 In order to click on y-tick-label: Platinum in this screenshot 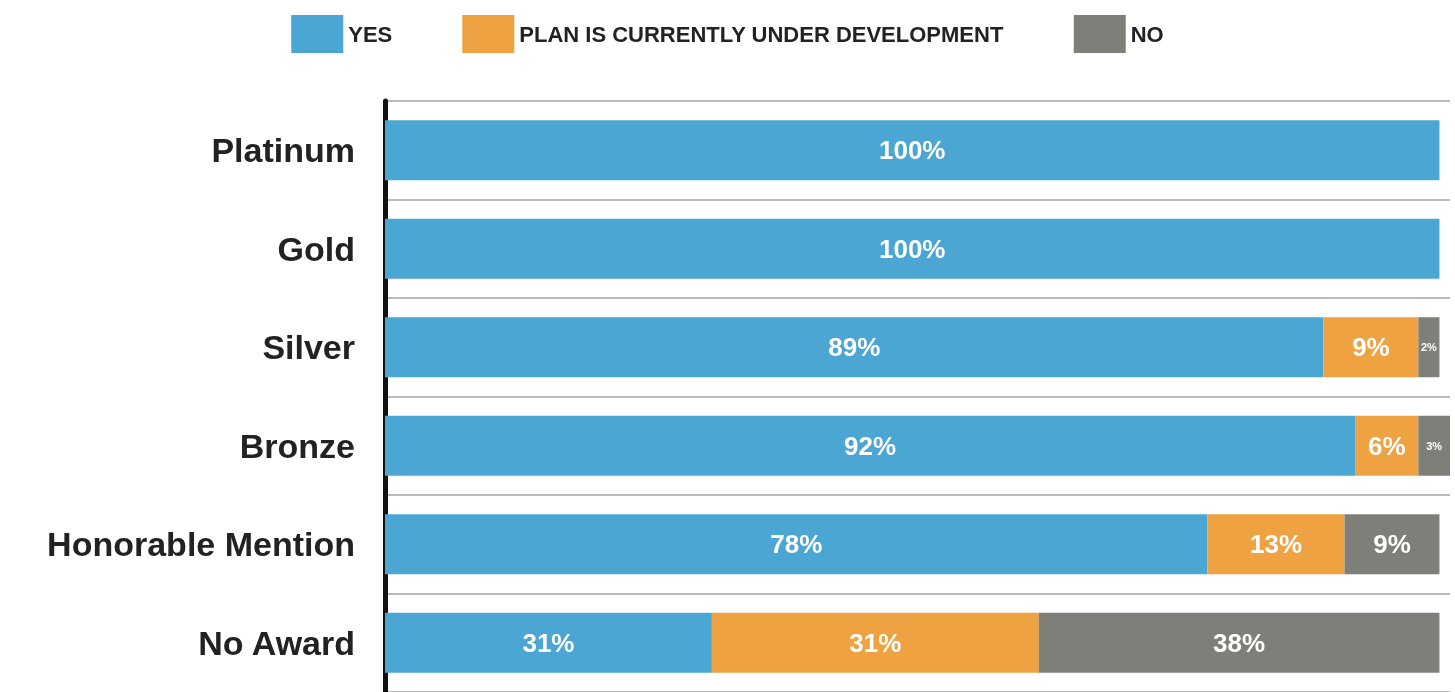, I will do `click(283, 150)`.